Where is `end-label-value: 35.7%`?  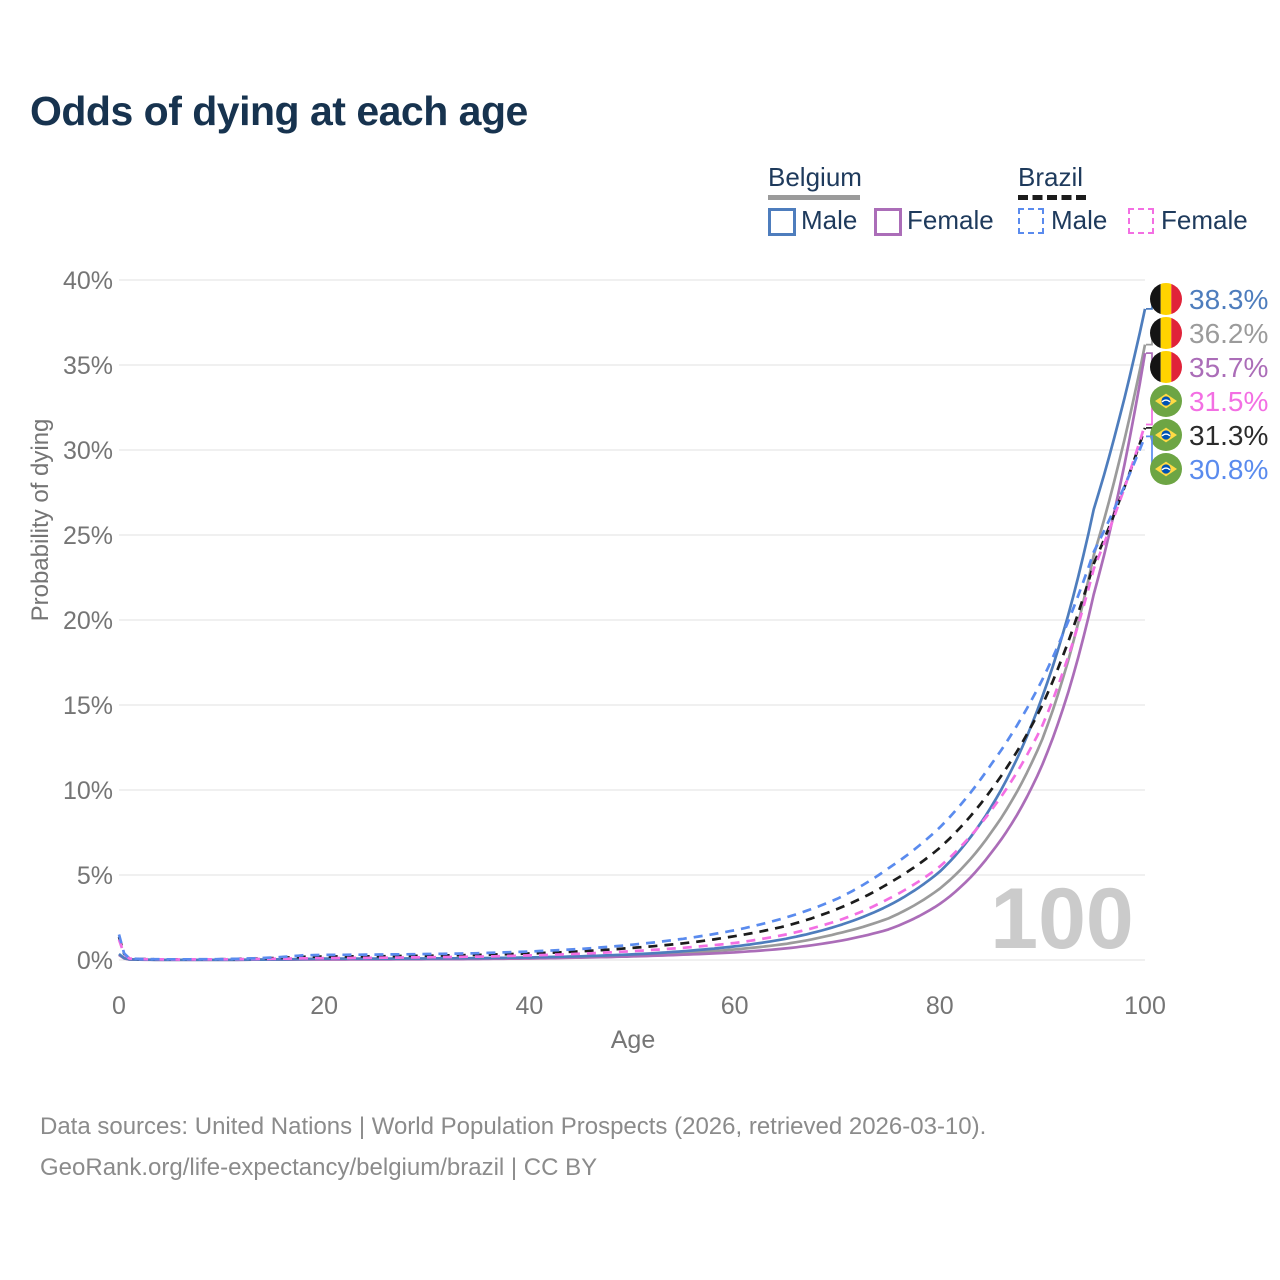
end-label-value: 35.7% is located at coordinates (1228, 367).